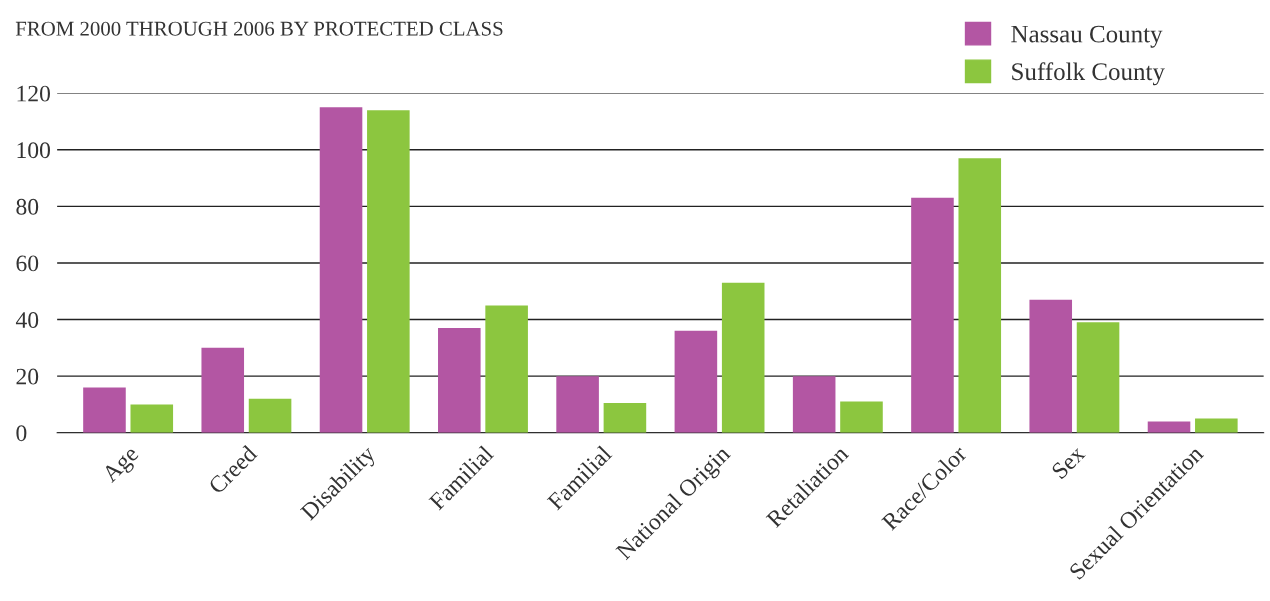 This screenshot has height=601, width=1270. What do you see at coordinates (33, 93) in the screenshot?
I see `y-tick-label: 120` at bounding box center [33, 93].